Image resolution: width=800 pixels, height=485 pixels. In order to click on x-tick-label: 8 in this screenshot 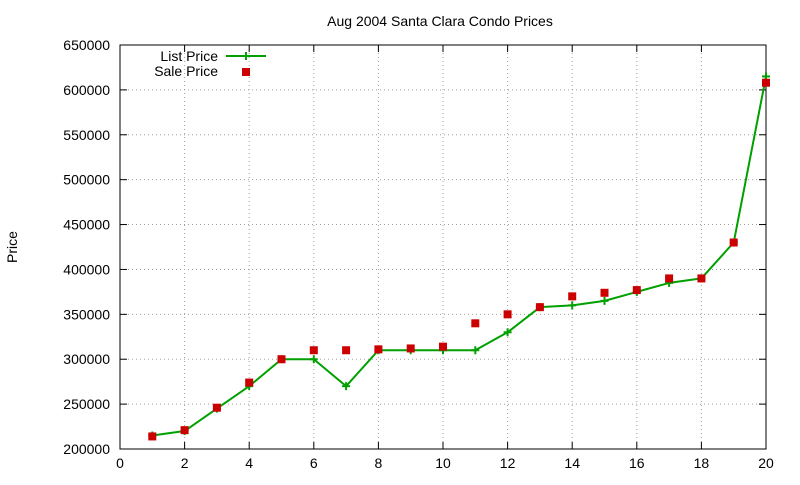, I will do `click(379, 463)`.